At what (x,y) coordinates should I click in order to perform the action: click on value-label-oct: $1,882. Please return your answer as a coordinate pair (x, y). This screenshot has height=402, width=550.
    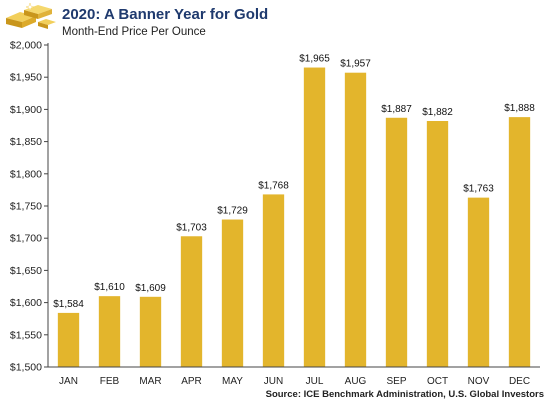
    Looking at the image, I should click on (437, 112).